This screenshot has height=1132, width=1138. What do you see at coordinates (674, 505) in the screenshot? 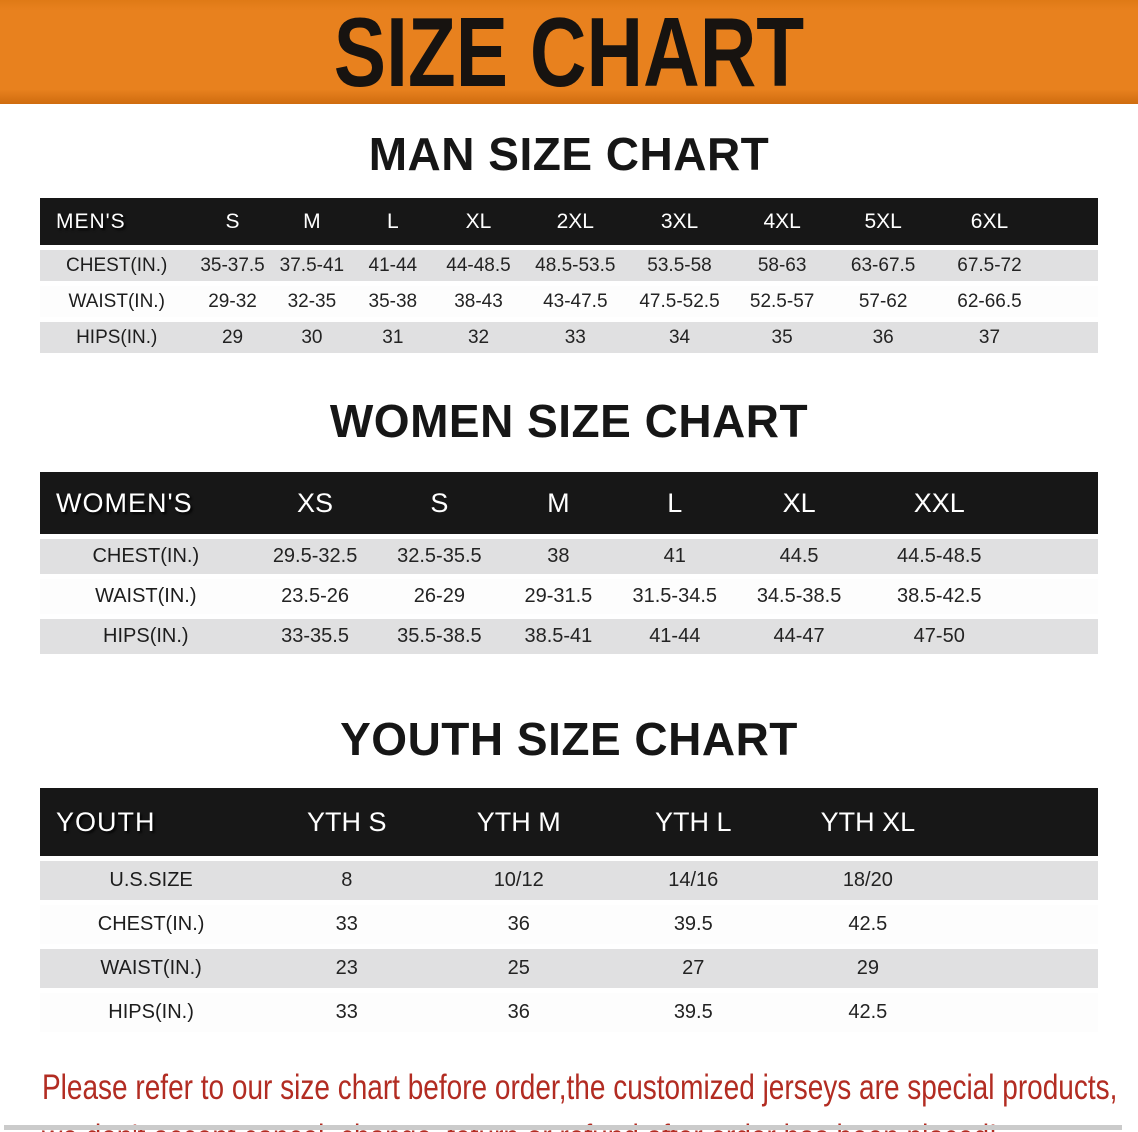
I see `womens-size-header: L` at bounding box center [674, 505].